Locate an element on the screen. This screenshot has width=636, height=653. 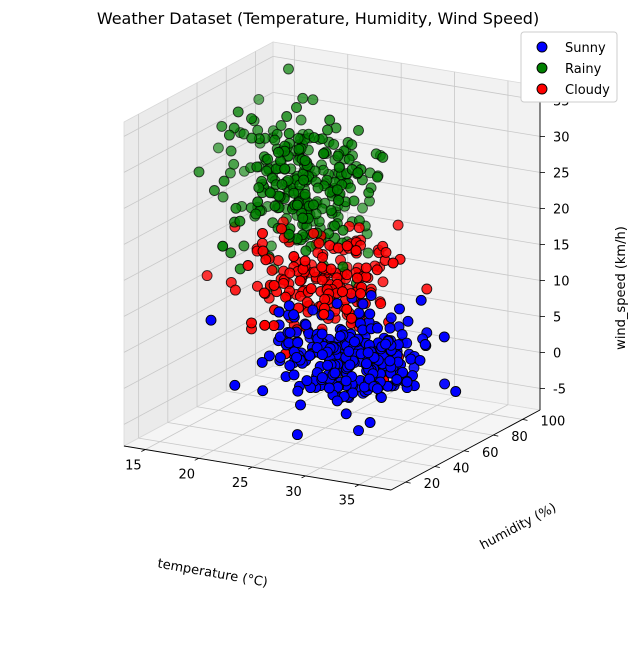
y-tick-label: 20 is located at coordinates (432, 484).